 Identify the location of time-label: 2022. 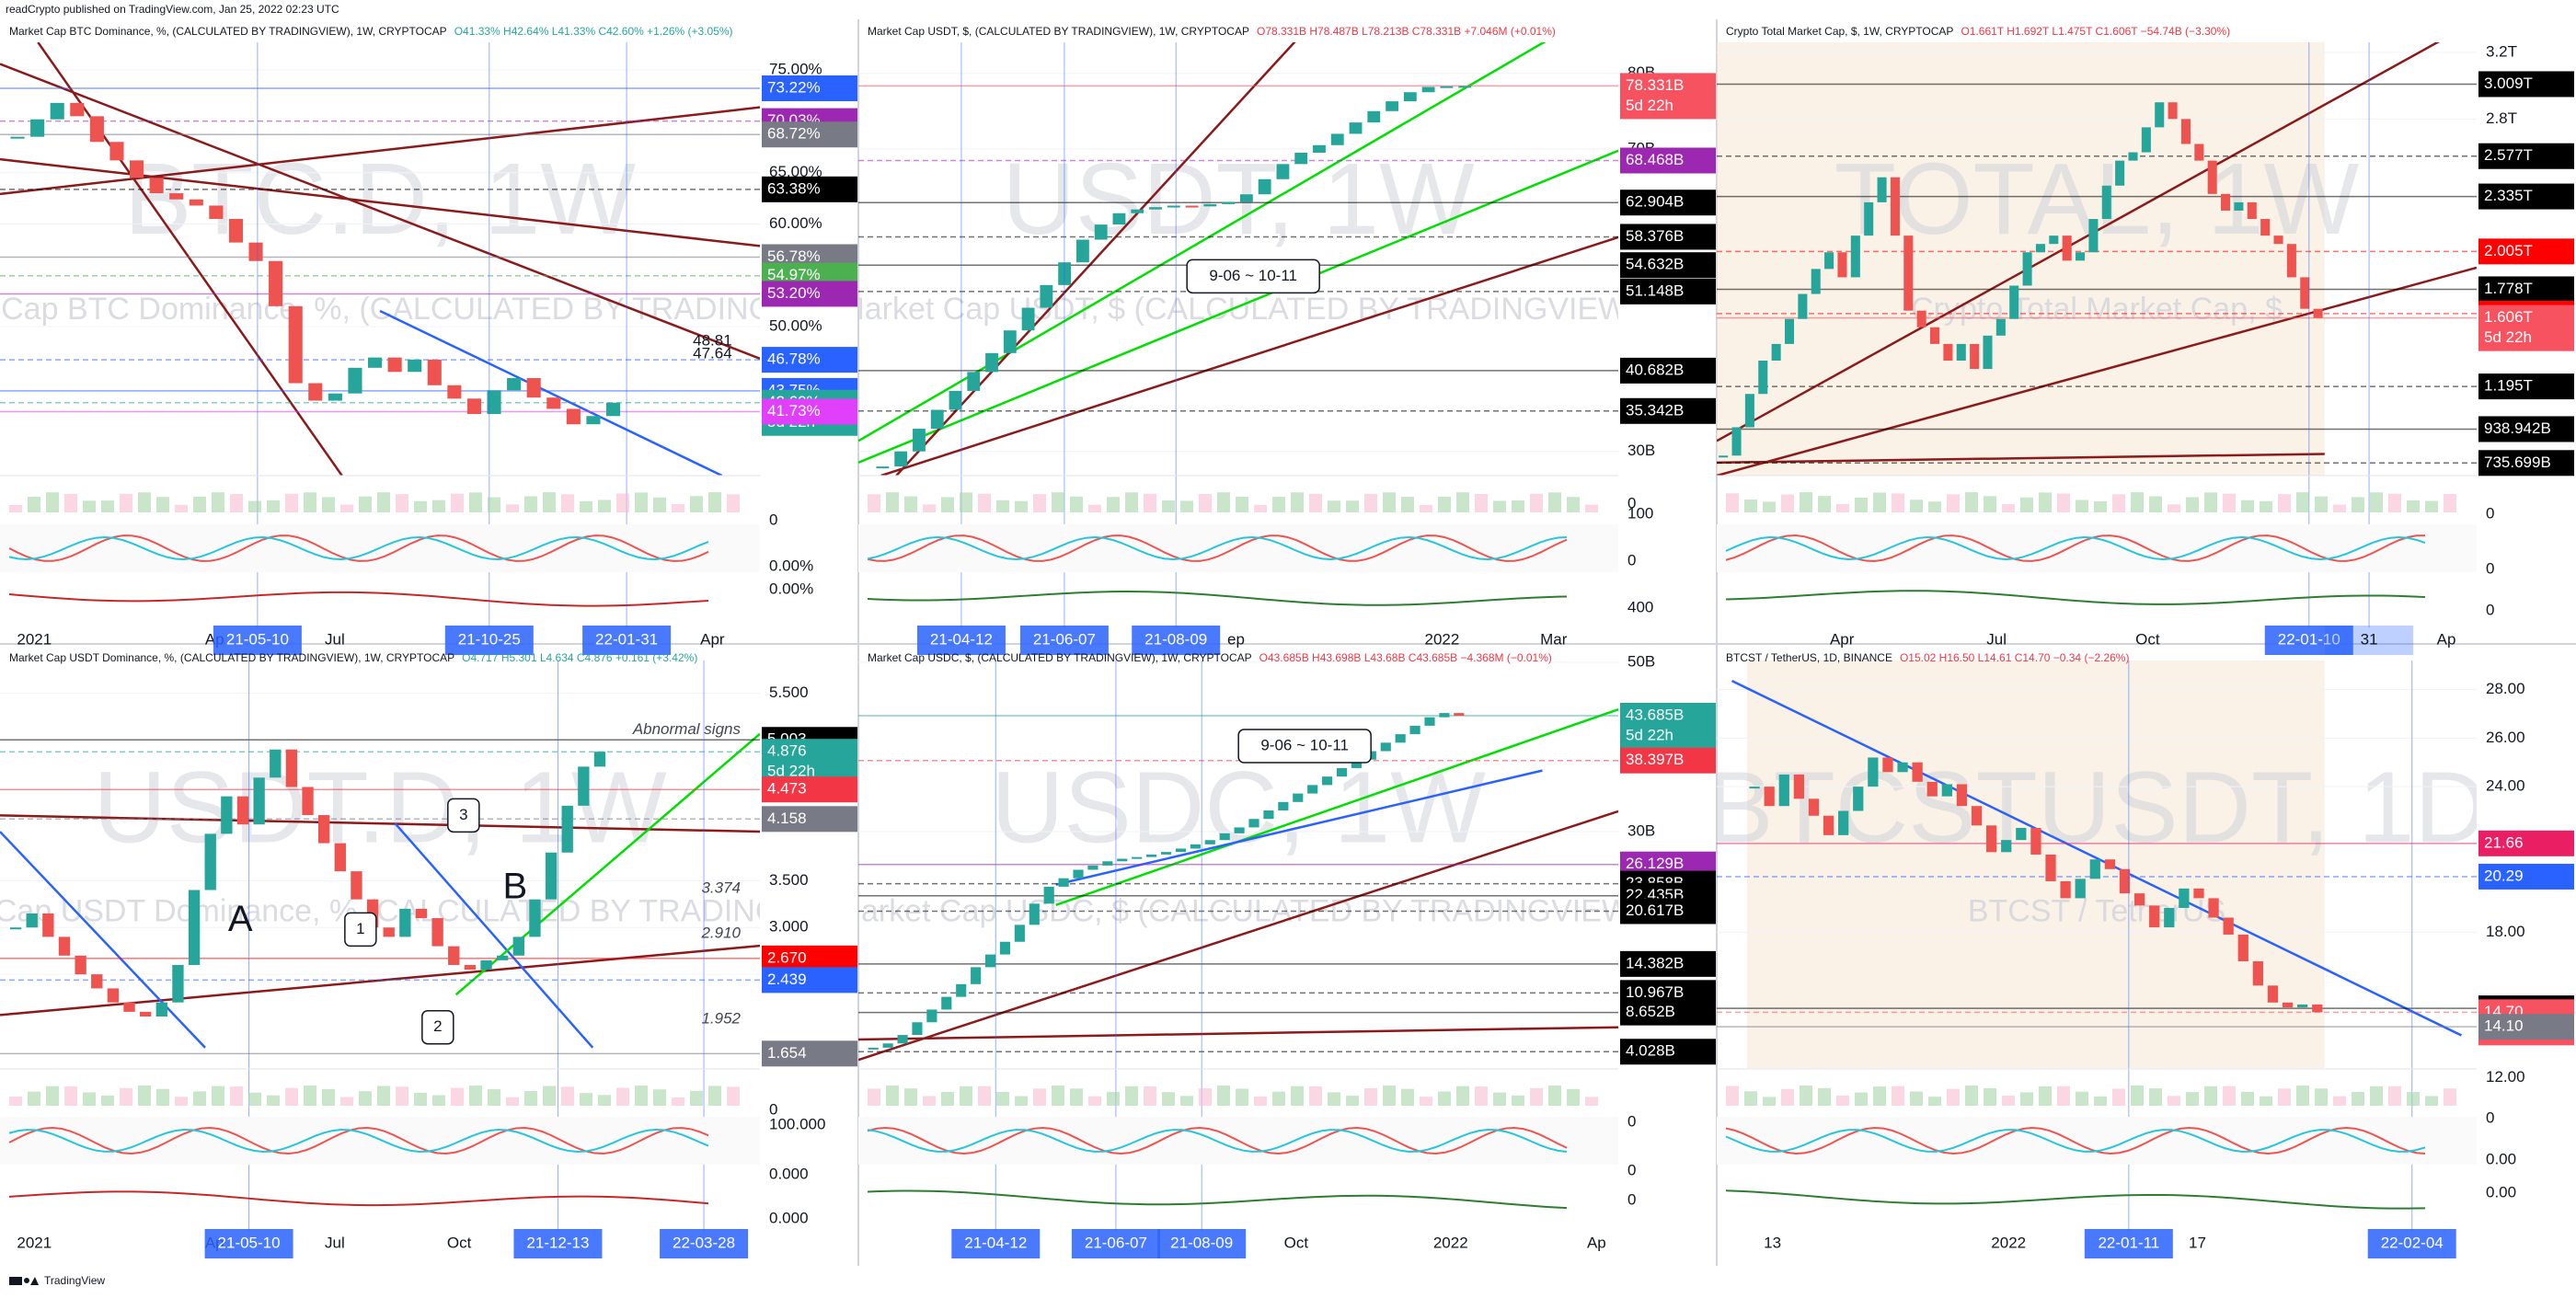
(1450, 1243).